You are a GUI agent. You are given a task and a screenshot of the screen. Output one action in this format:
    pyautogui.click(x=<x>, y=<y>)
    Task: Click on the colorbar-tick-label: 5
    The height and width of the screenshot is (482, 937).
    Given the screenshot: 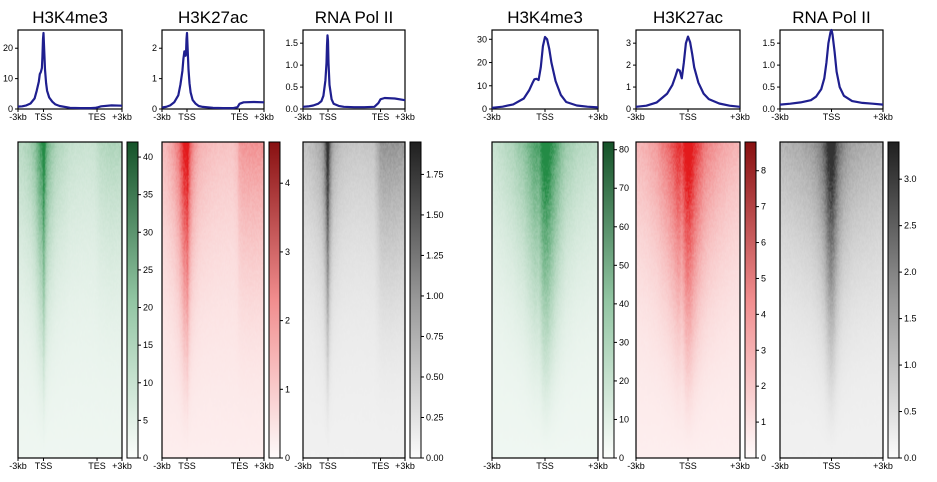 What is the action you would take?
    pyautogui.click(x=763, y=278)
    